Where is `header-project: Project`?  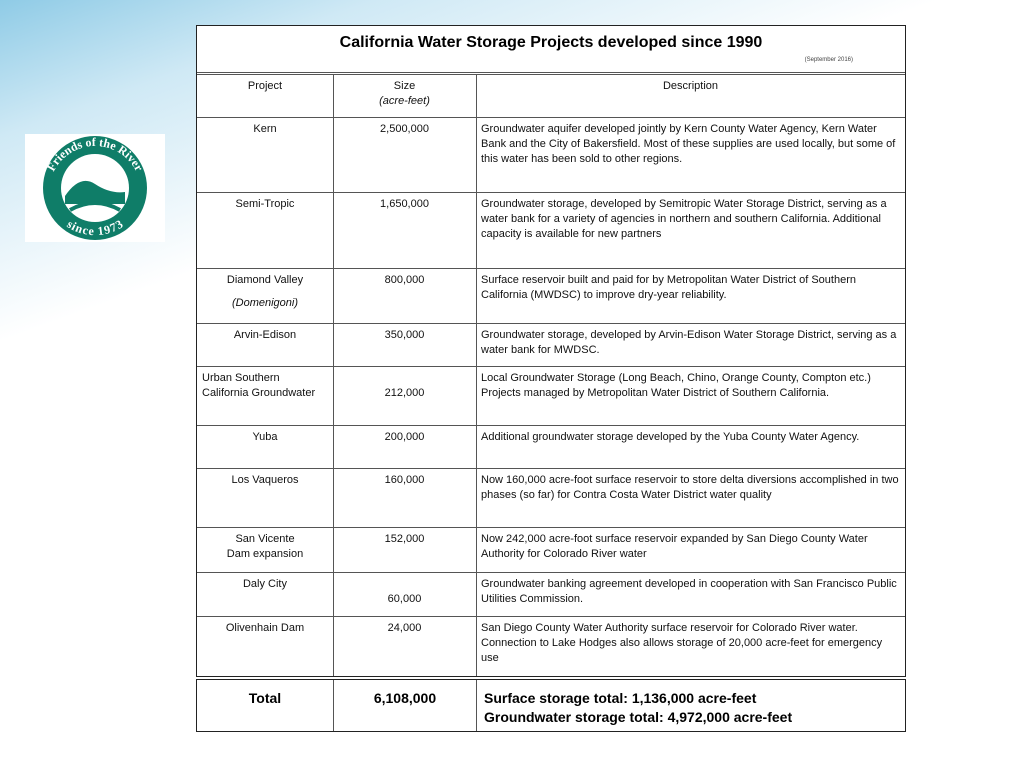 header-project: Project is located at coordinates (265, 86).